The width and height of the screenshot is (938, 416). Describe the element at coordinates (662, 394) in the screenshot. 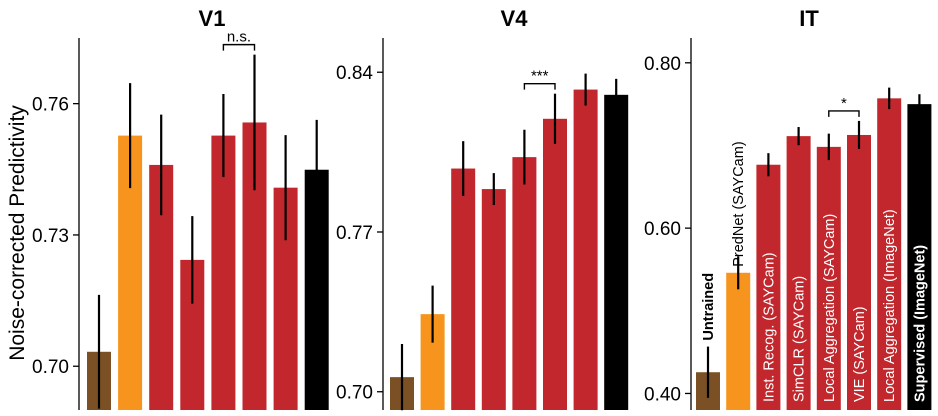

I see `y-tick-label: 0.40` at that location.